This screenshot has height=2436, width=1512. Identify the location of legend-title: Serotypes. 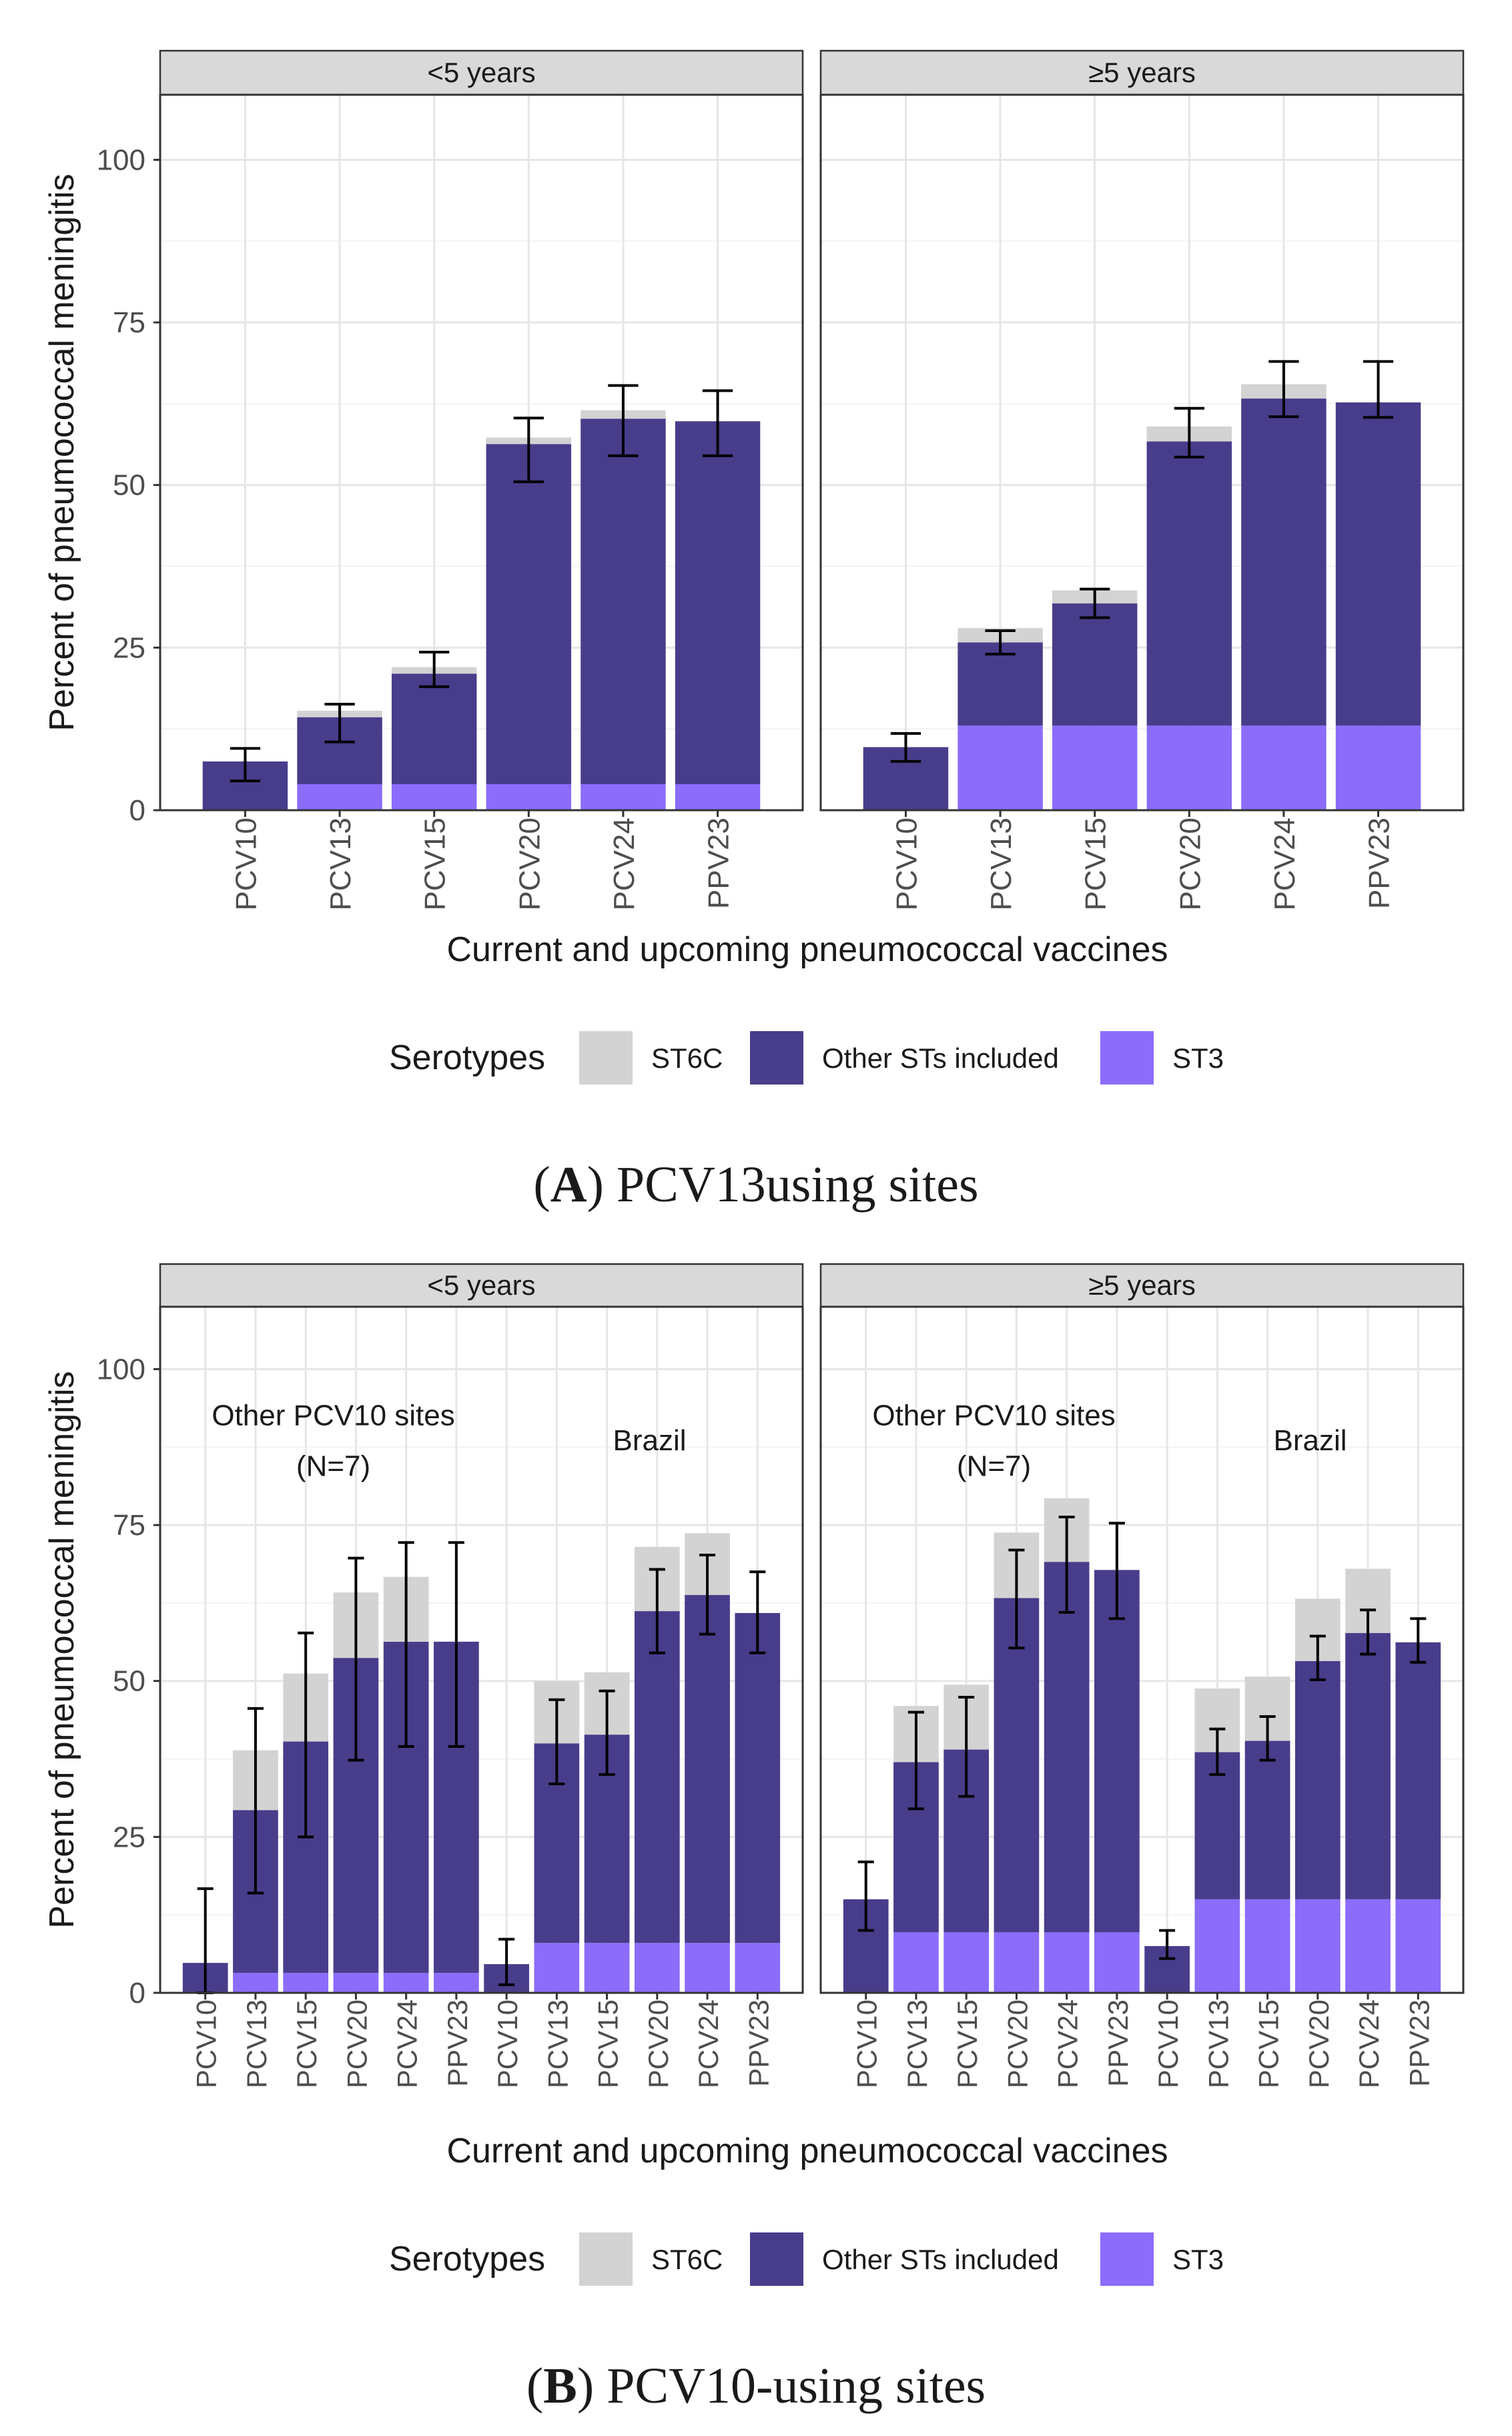
(467, 1057).